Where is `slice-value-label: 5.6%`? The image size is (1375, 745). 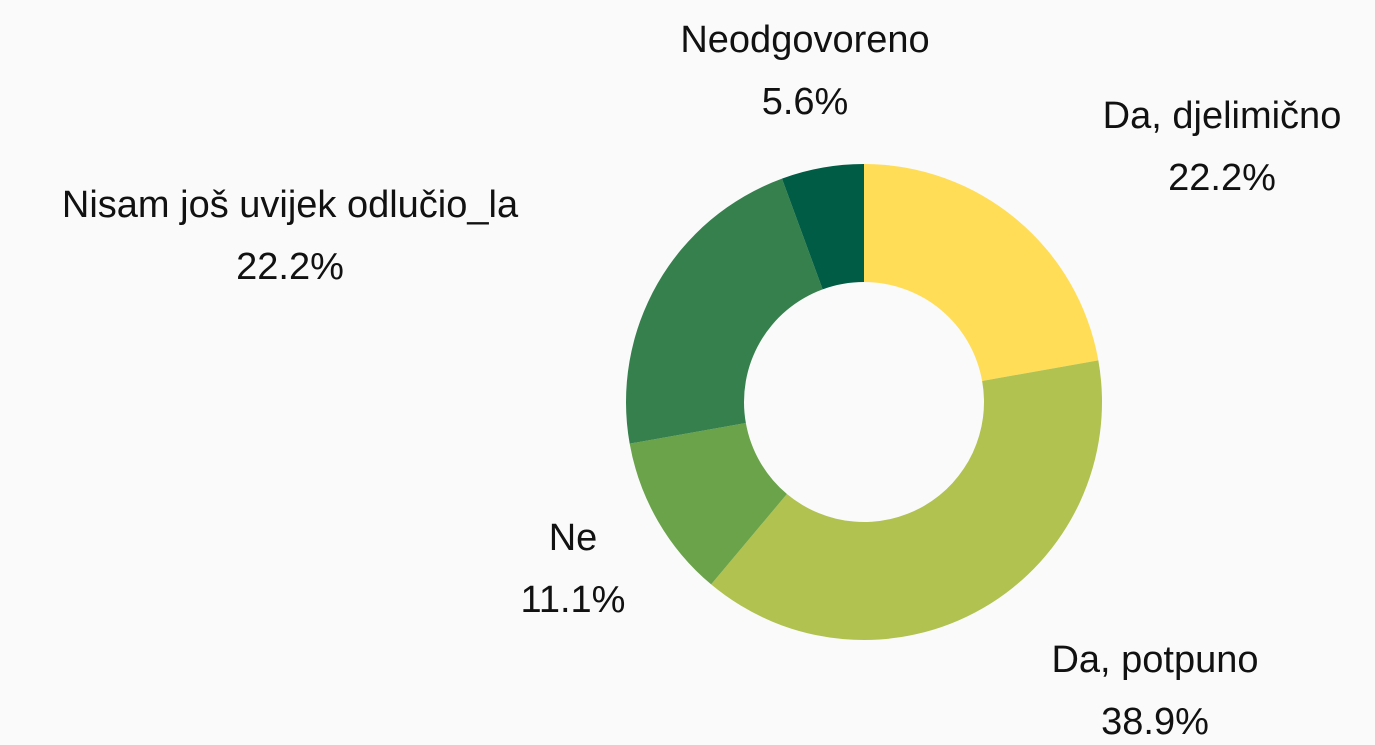
slice-value-label: 5.6% is located at coordinates (805, 102).